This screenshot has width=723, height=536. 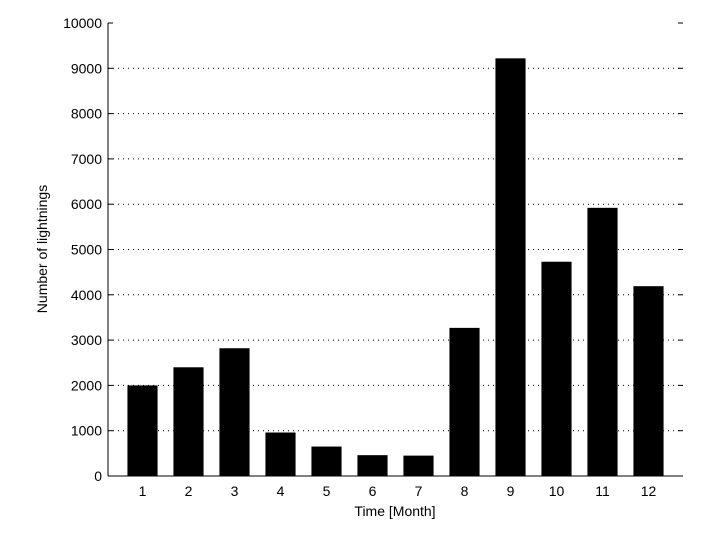 What do you see at coordinates (143, 491) in the screenshot?
I see `x-tick-label: 1` at bounding box center [143, 491].